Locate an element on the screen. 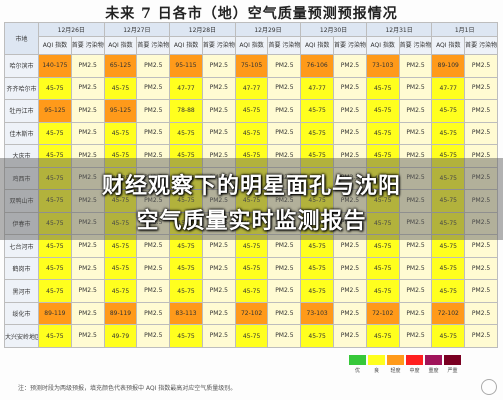  aqi-legend: 优 良 轻度 中度 重度 严重 is located at coordinates (405, 364).